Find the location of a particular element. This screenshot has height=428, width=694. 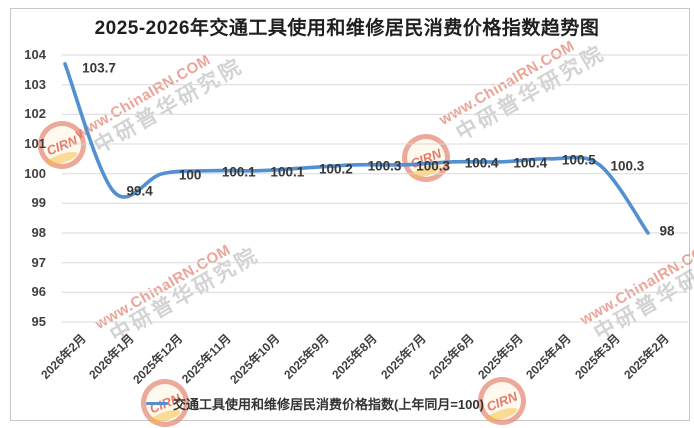

y-axis-tick-label: 104 is located at coordinates (35, 54).